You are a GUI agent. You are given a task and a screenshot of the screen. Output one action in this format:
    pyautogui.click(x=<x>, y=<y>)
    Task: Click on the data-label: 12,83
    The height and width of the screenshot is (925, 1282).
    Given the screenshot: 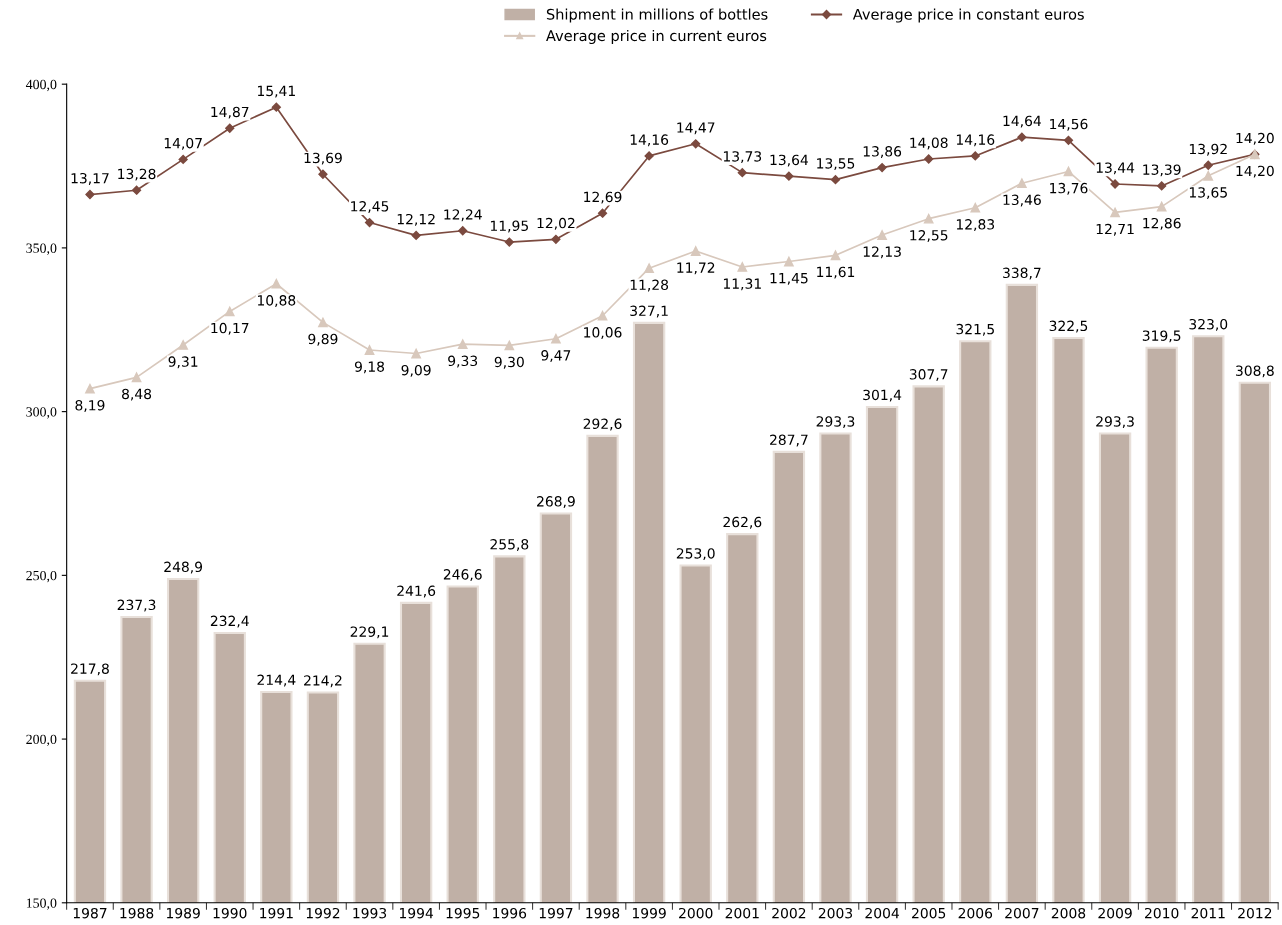 What is the action you would take?
    pyautogui.click(x=975, y=225)
    